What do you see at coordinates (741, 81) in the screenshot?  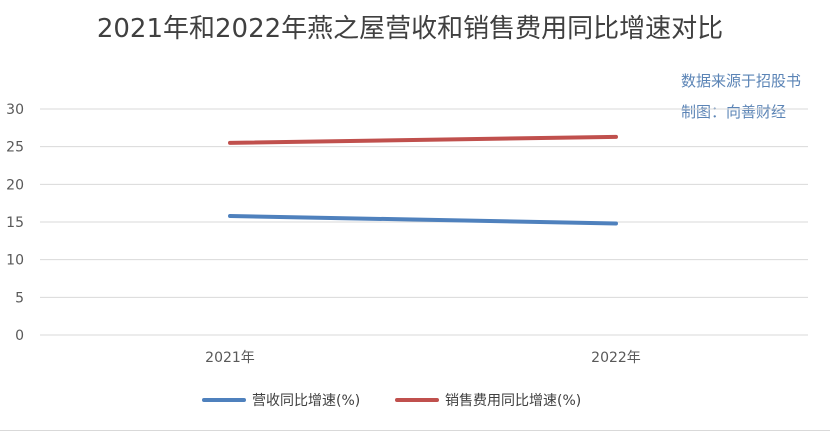 I see `source-line-1: 数据来源于招股书` at bounding box center [741, 81].